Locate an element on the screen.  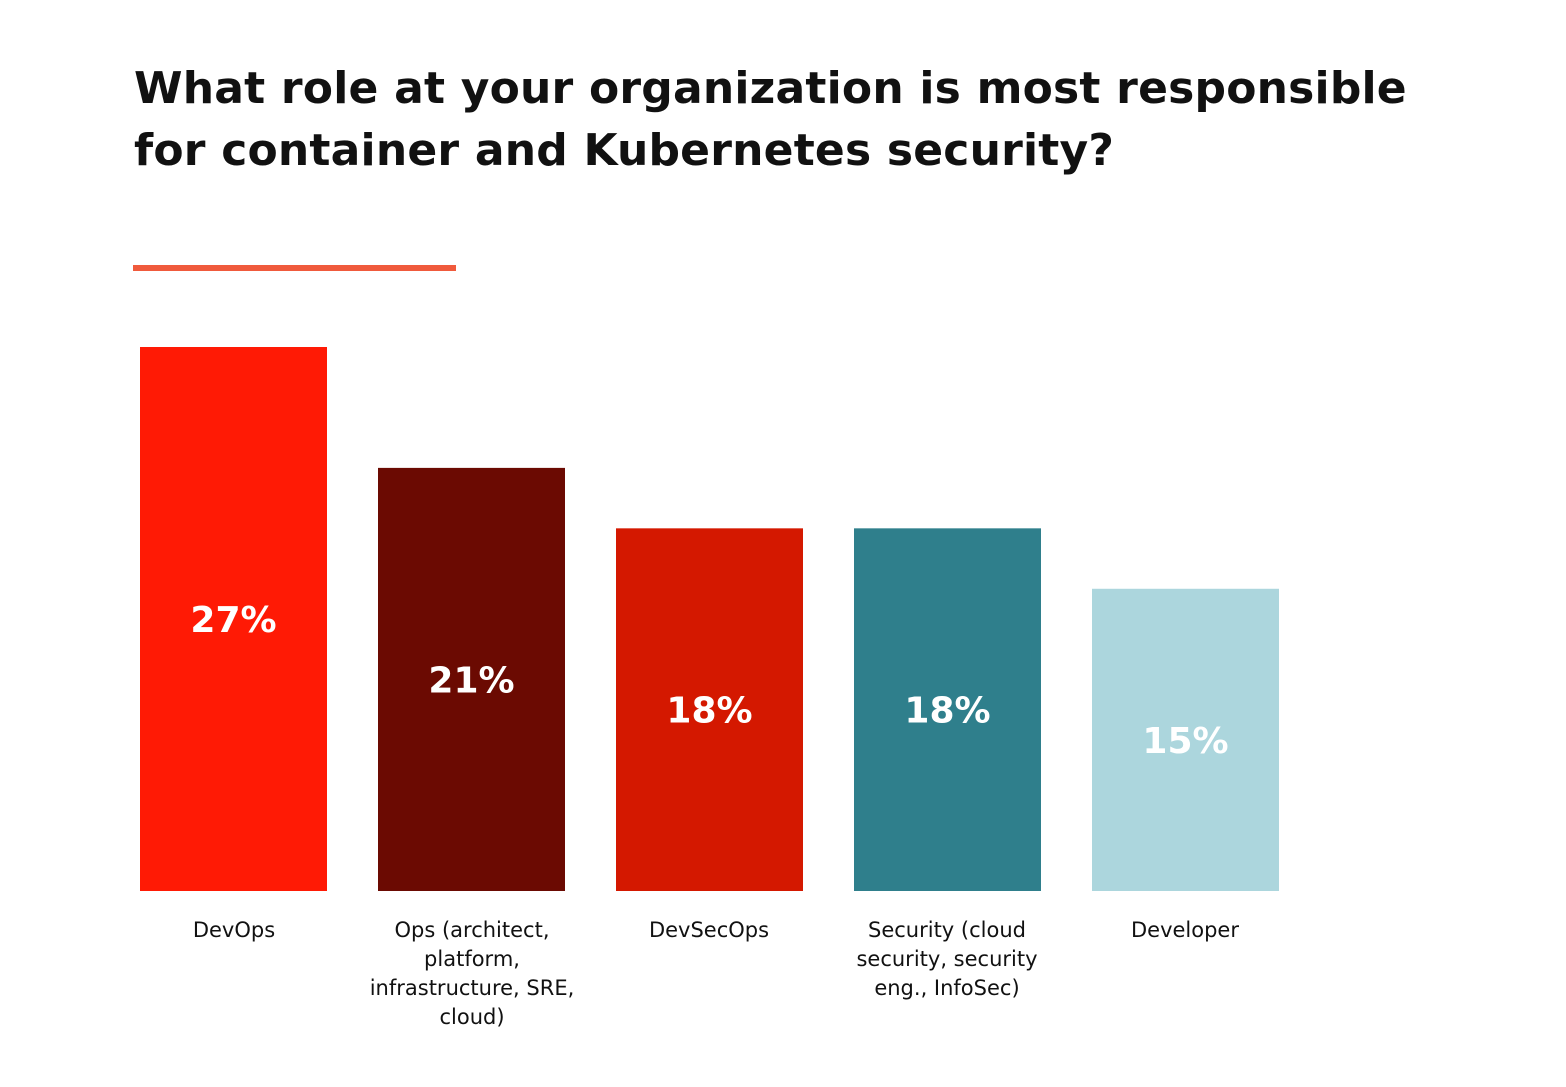
bar-value-label-3: 18% is located at coordinates (947, 711).